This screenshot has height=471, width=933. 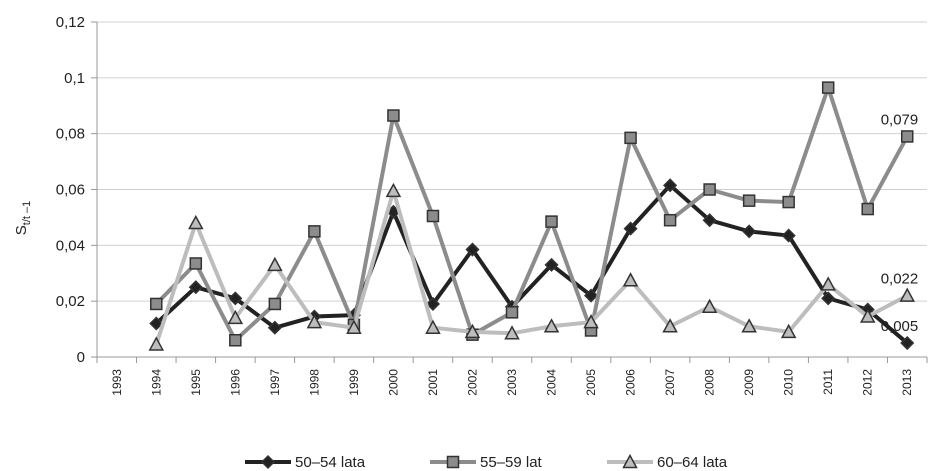 What do you see at coordinates (710, 382) in the screenshot?
I see `x-tick-label: 2008` at bounding box center [710, 382].